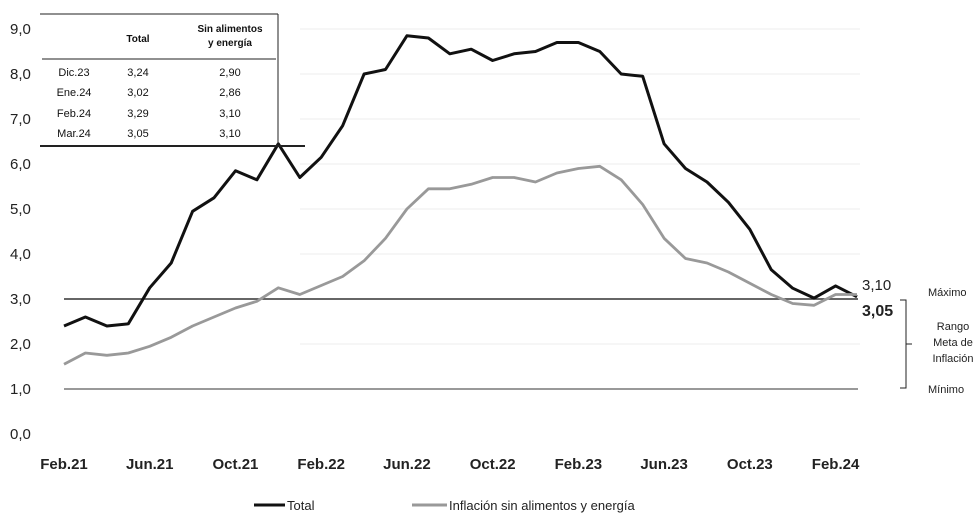 Image resolution: width=975 pixels, height=513 pixels. I want to click on x-tick-label: Jun.23, so click(664, 464).